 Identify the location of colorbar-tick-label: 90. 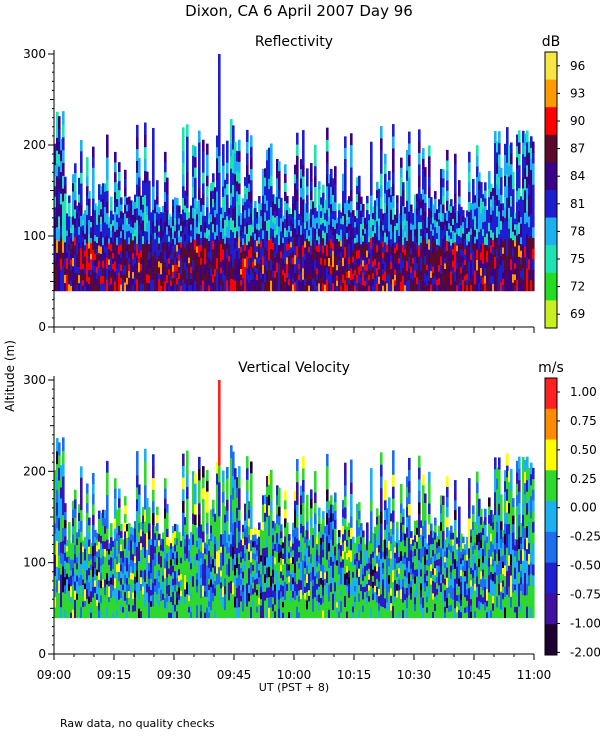
(577, 121).